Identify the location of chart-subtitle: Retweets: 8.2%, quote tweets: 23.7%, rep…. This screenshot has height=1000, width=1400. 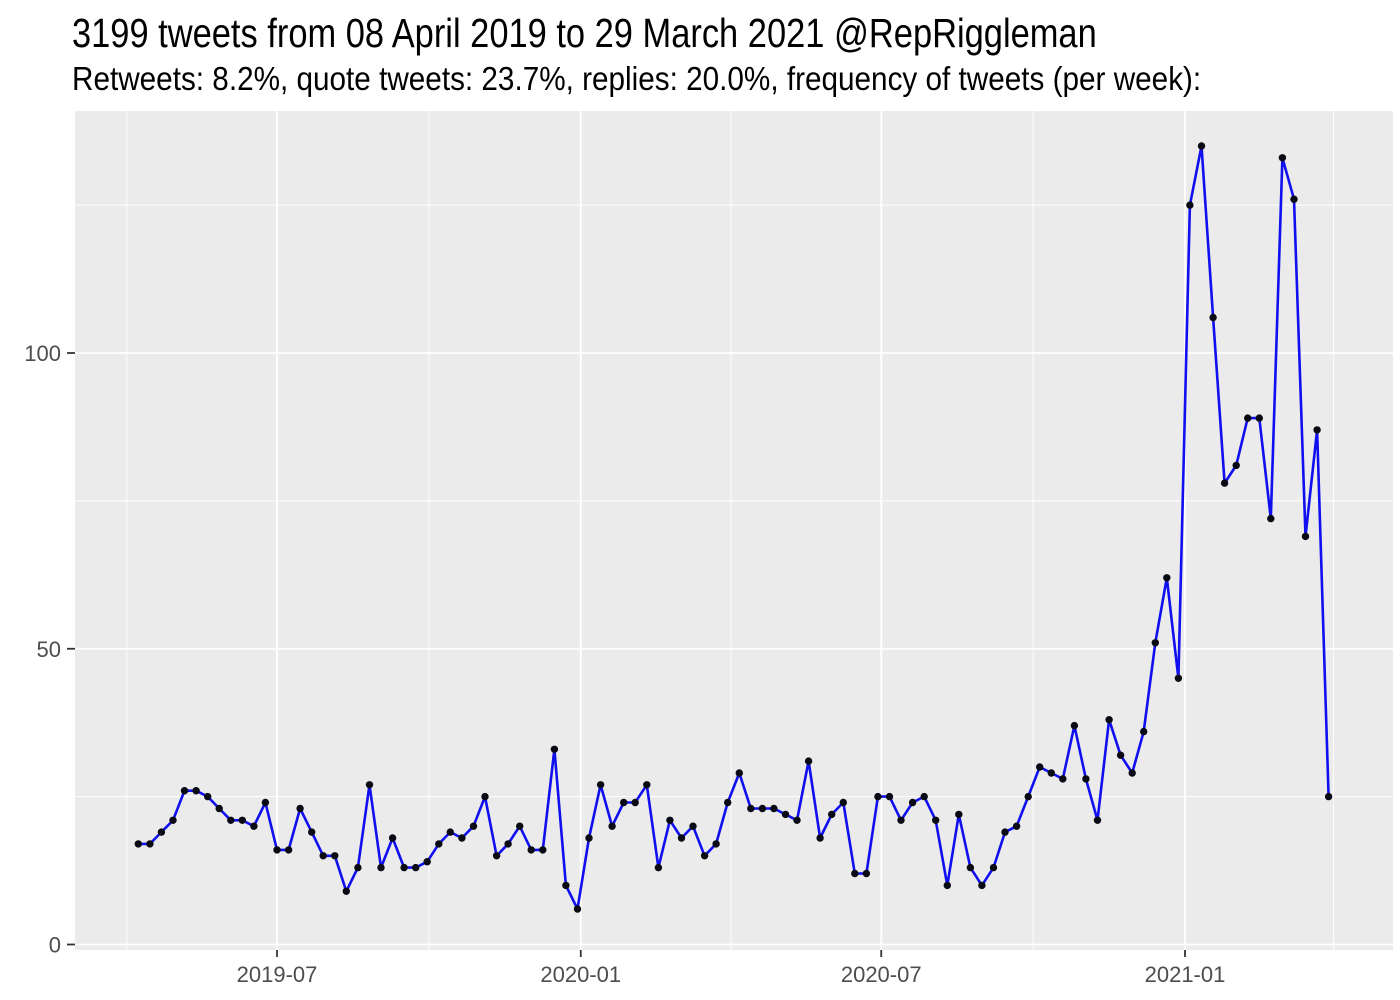
(637, 78).